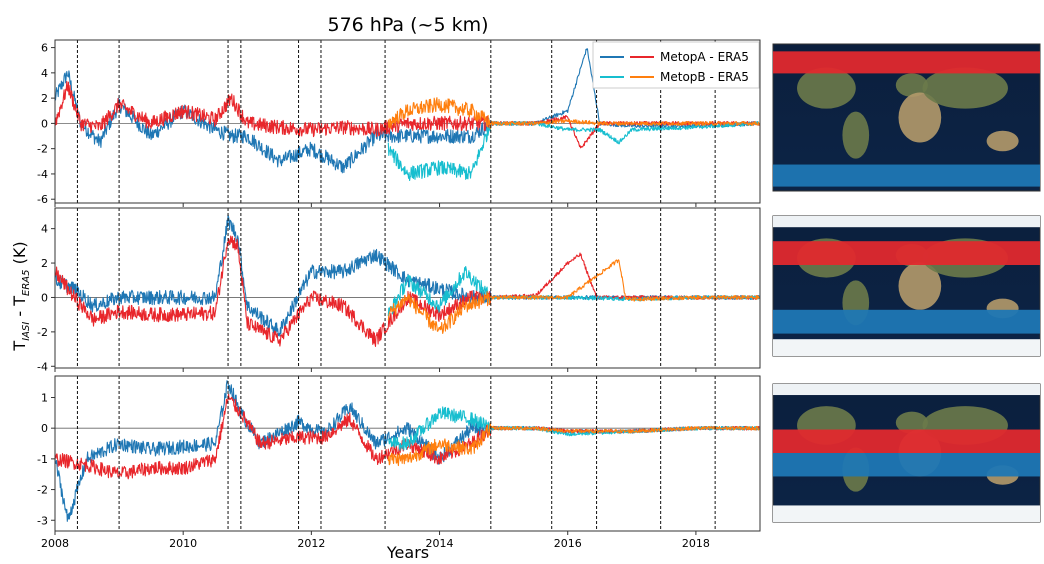 The image size is (1044, 564). What do you see at coordinates (568, 543) in the screenshot?
I see `x-tick-label: 2016` at bounding box center [568, 543].